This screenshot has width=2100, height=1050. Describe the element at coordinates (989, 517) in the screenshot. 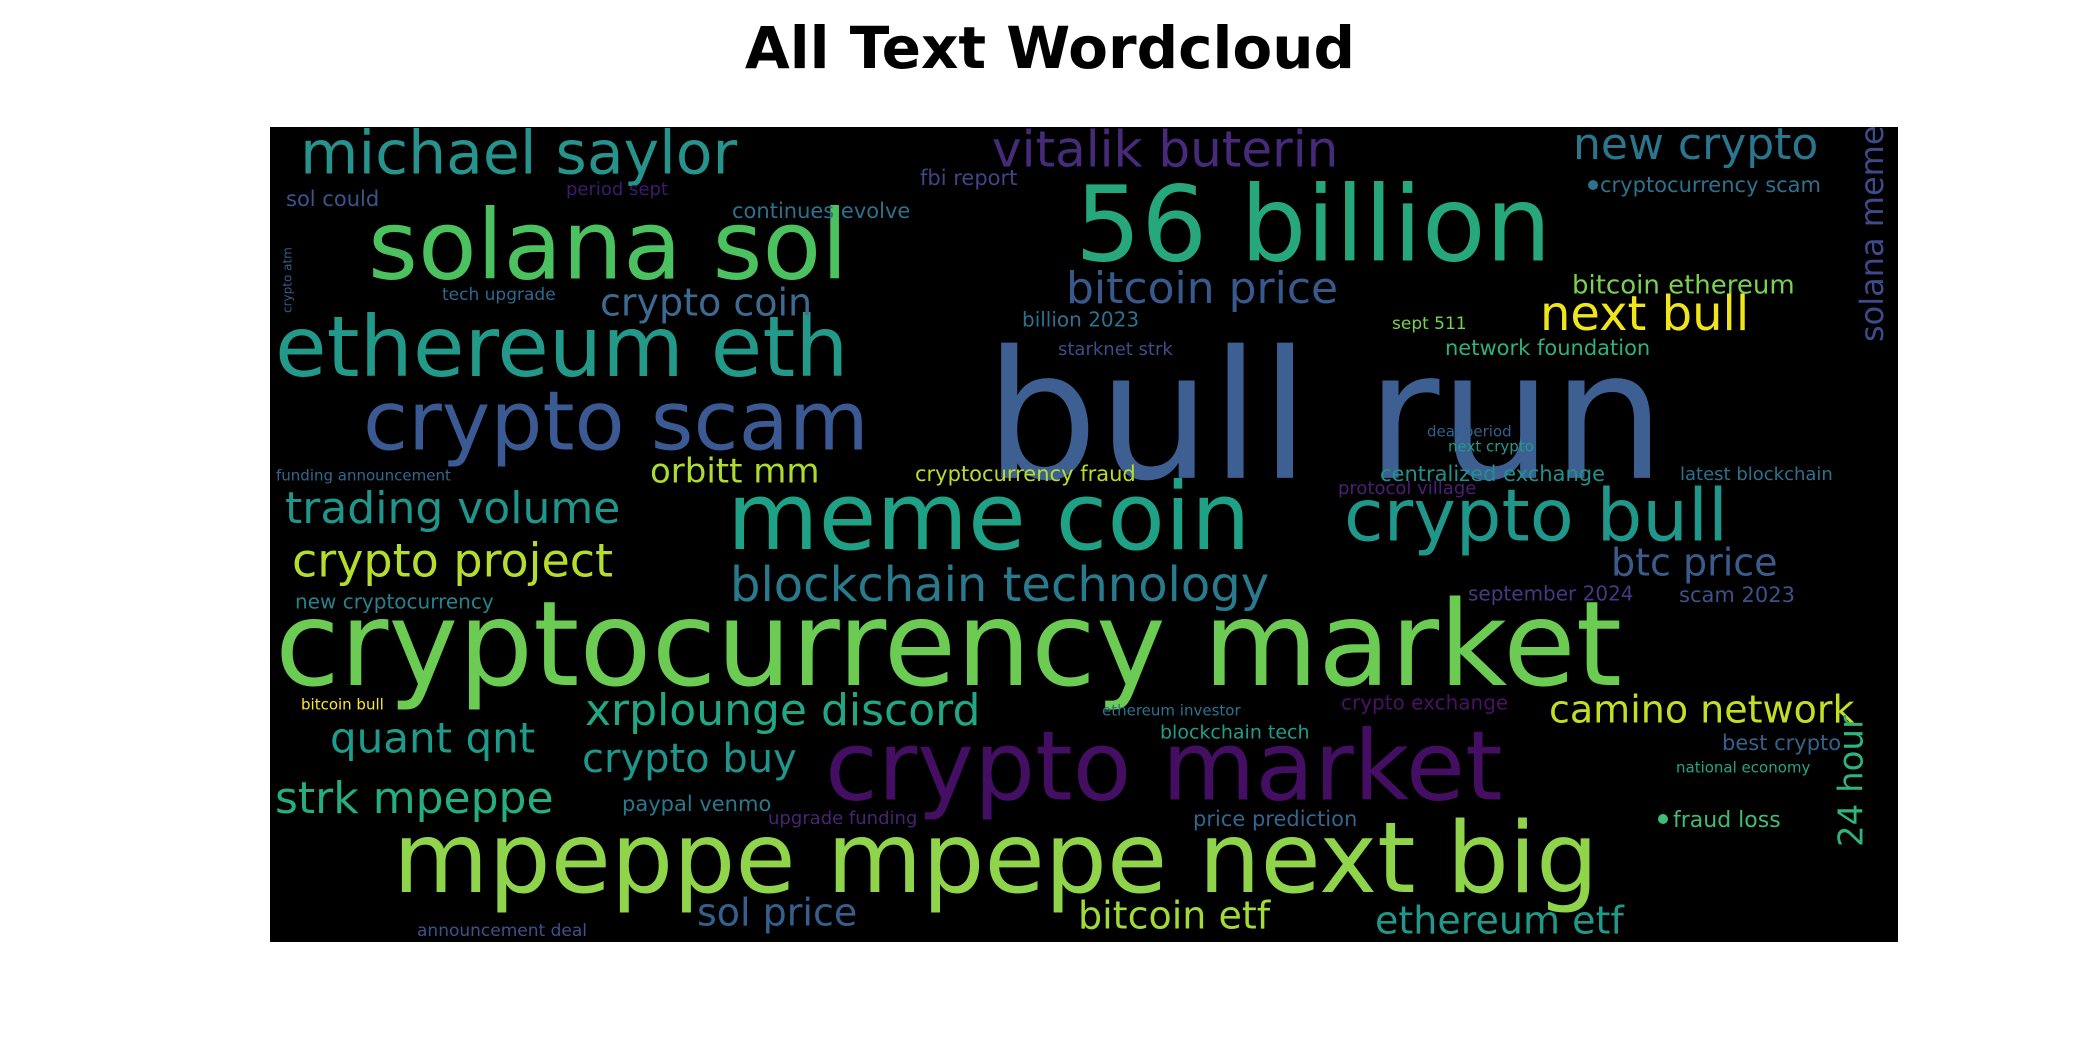

I see `word: meme coin` at that location.